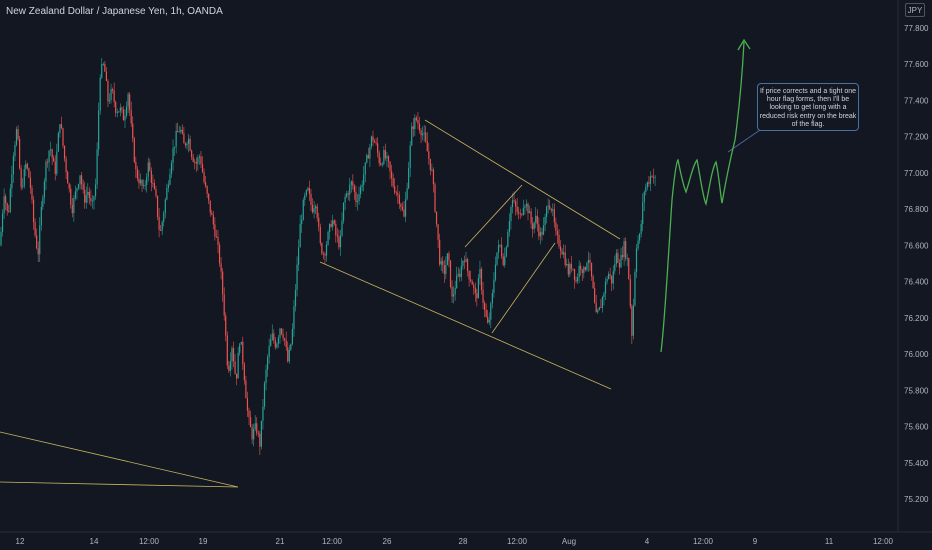  Describe the element at coordinates (119, 459) in the screenshot. I see `triangle-upper-line` at that location.